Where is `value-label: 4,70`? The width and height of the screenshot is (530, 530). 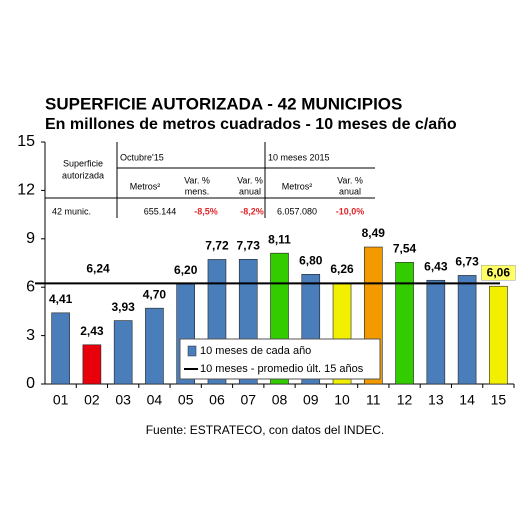 value-label: 4,70 is located at coordinates (155, 294).